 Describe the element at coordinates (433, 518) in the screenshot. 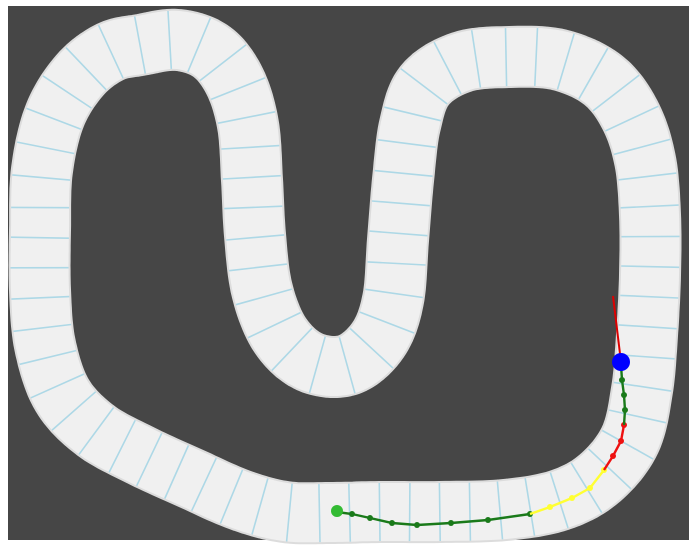

I see `travelled-segment` at that location.